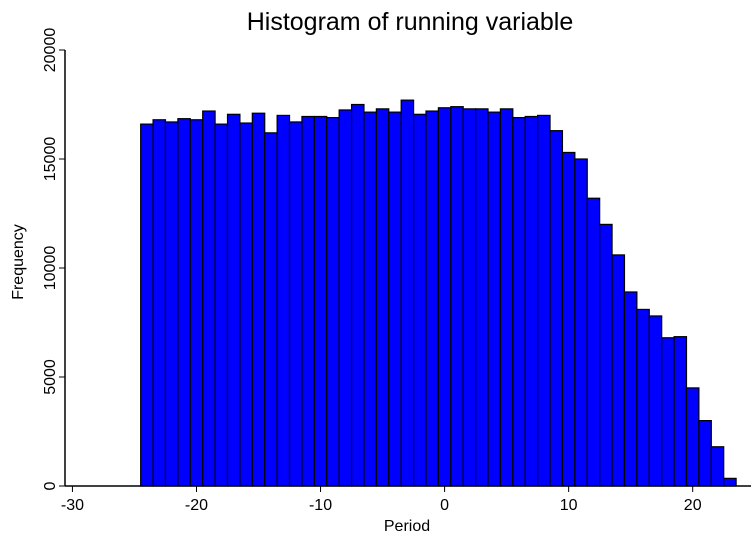 This screenshot has width=751, height=537. Describe the element at coordinates (410, 22) in the screenshot. I see `chart-title: Histogram of running variable` at that location.